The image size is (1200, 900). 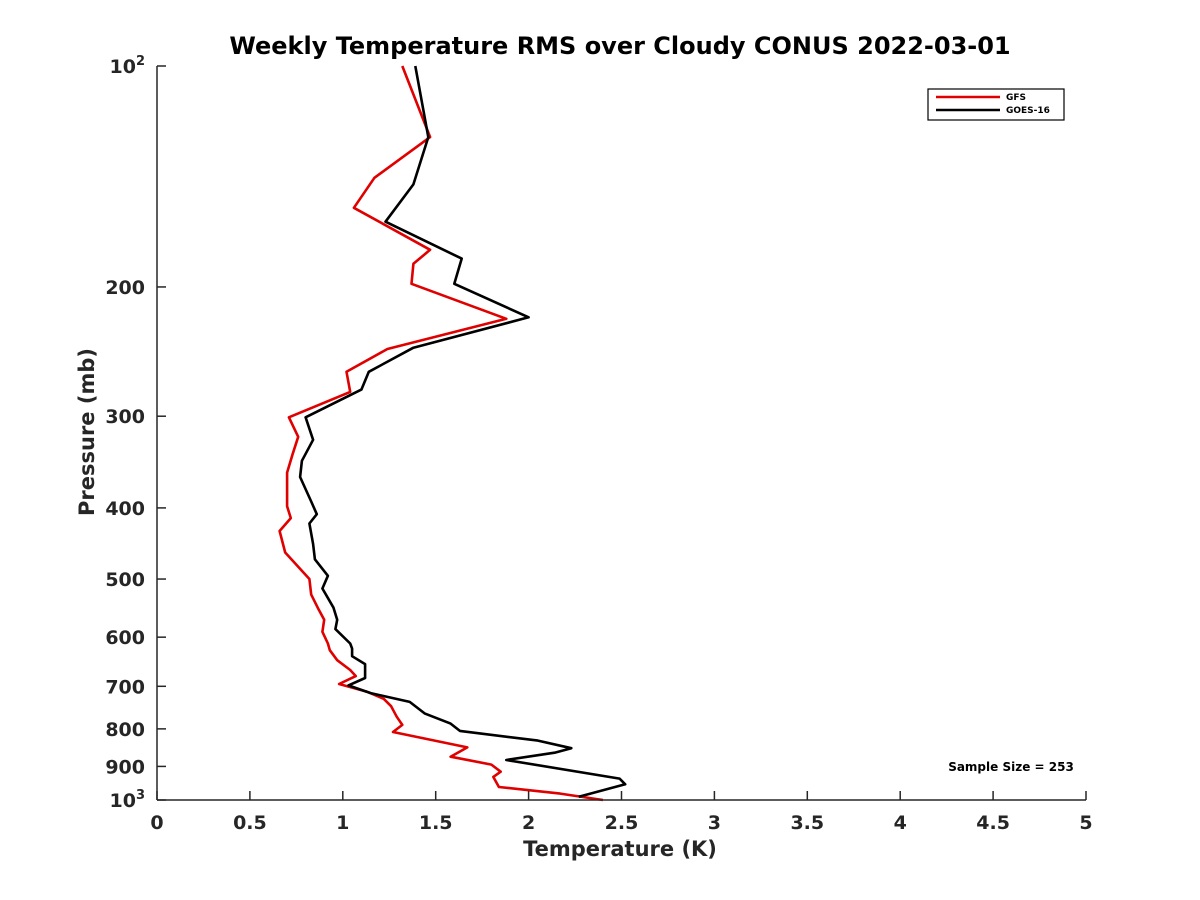 What do you see at coordinates (807, 823) in the screenshot?
I see `x-tick-label: 3.5` at bounding box center [807, 823].